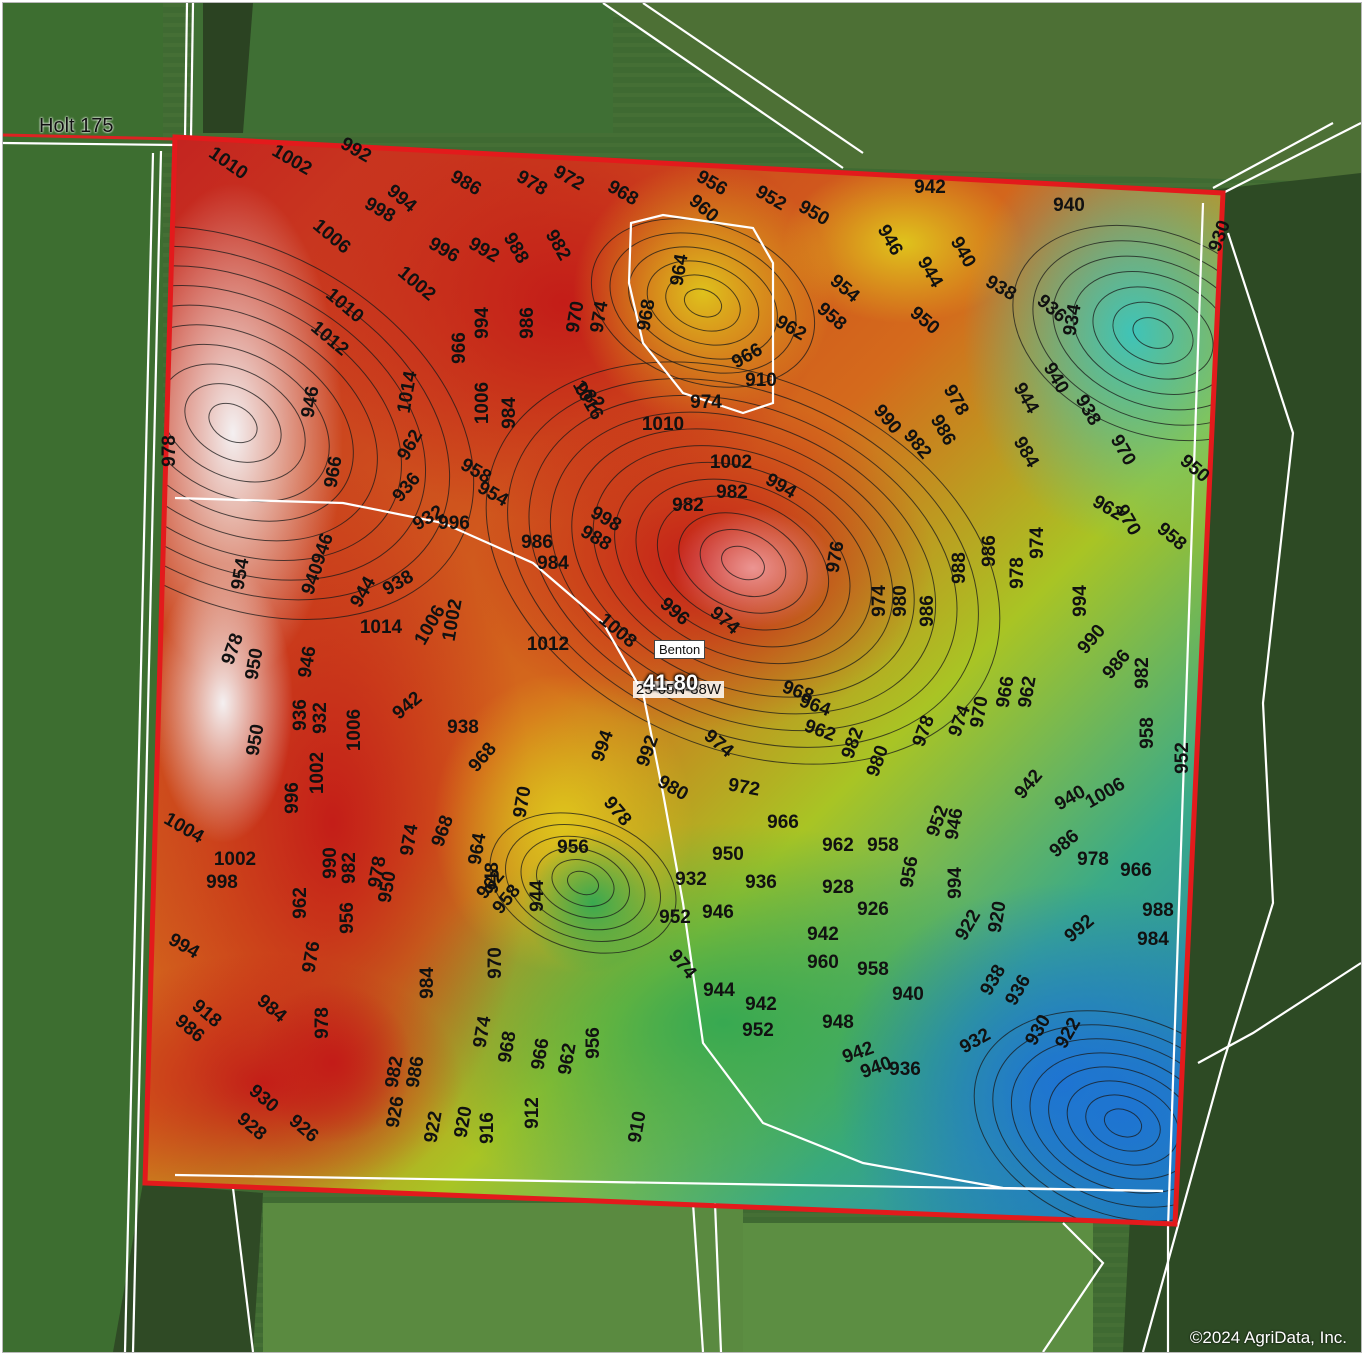 This screenshot has width=1364, height=1355. Describe the element at coordinates (663, 424) in the screenshot. I see `contour-elevation-label: 1010` at that location.